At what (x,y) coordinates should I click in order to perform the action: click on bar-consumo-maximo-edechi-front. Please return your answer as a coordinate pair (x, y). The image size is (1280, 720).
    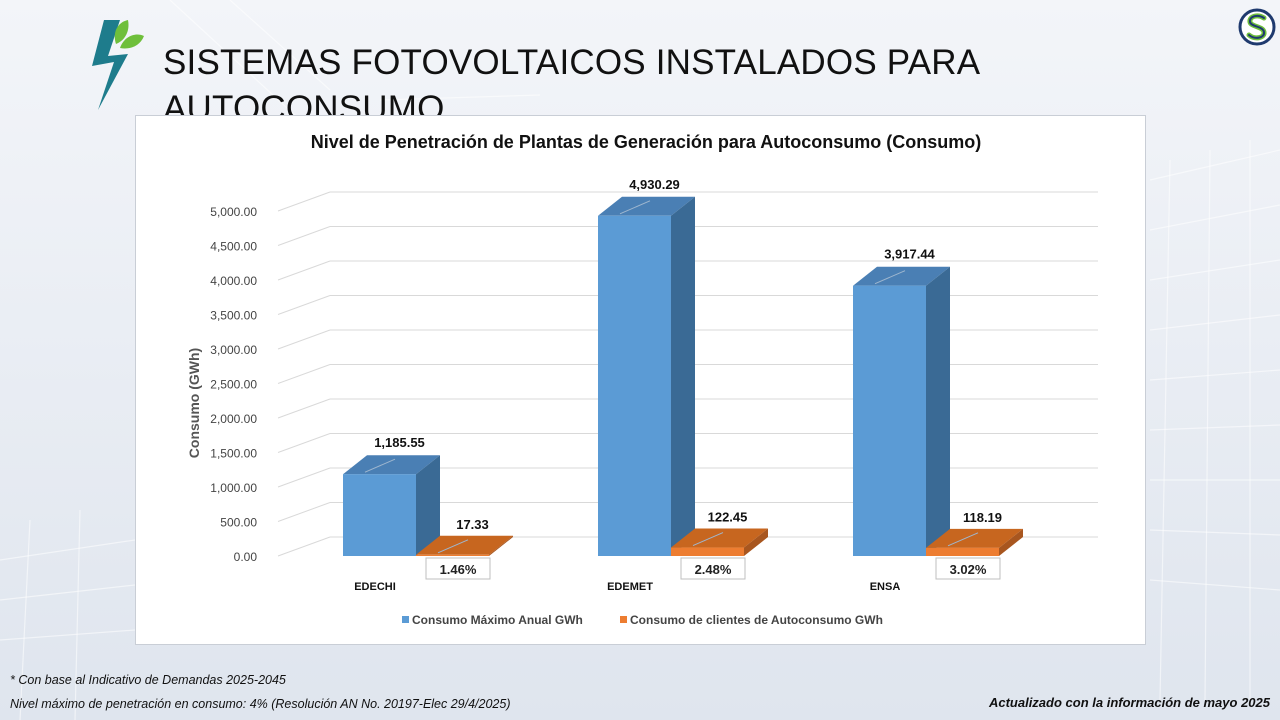
    Looking at the image, I should click on (379, 515).